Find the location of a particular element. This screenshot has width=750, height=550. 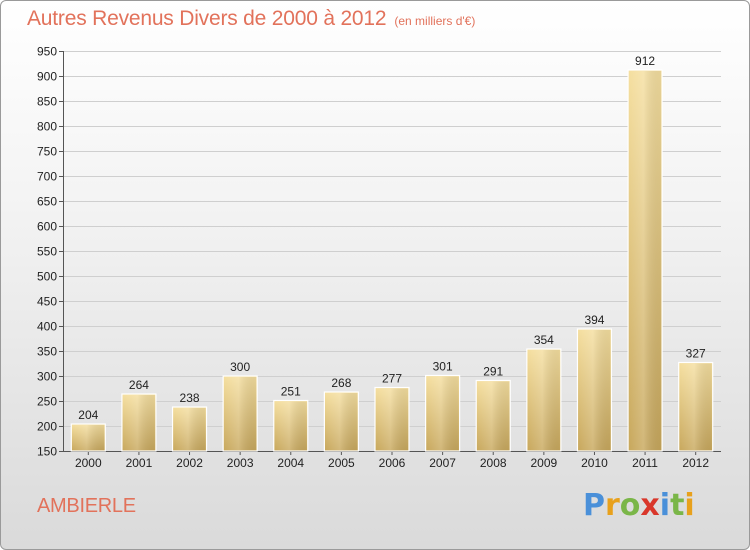

y-tick-label: 900 is located at coordinates (47, 77).